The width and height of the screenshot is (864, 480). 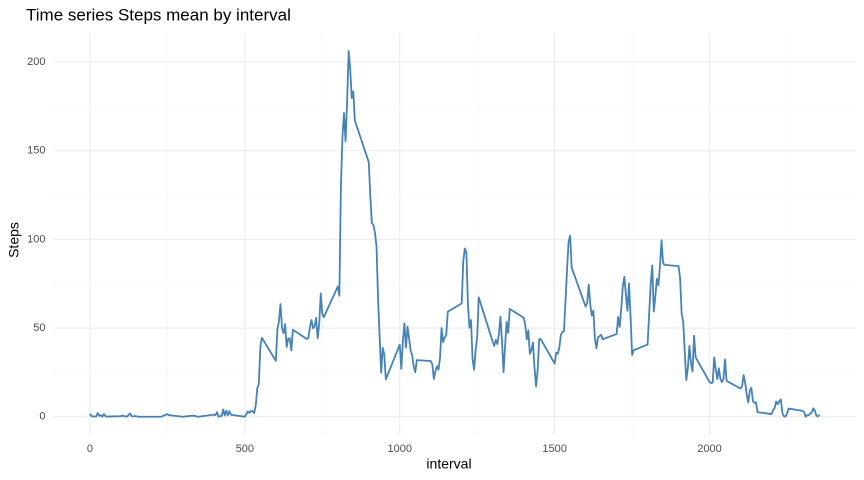 What do you see at coordinates (448, 464) in the screenshot?
I see `x-axis-label: interval` at bounding box center [448, 464].